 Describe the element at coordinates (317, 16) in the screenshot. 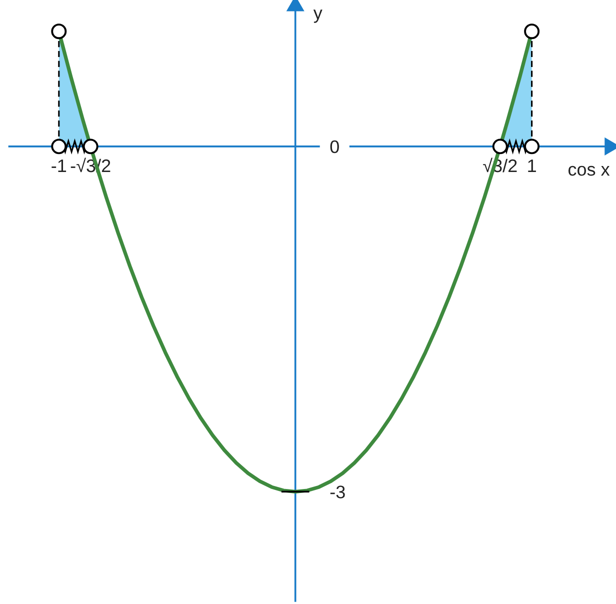

I see `y-axis-title: y` at that location.